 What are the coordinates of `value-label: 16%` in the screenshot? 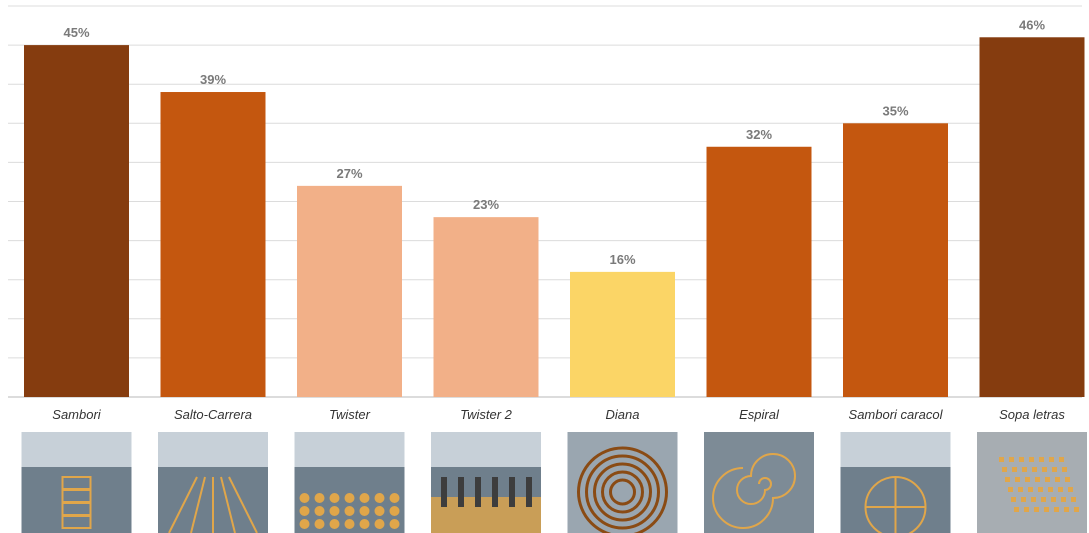 It's located at (622, 259).